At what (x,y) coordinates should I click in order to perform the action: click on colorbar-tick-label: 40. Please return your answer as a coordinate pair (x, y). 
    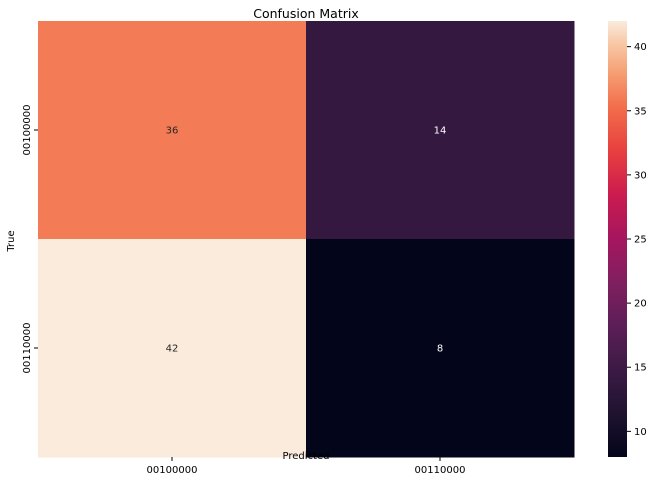
    Looking at the image, I should click on (640, 47).